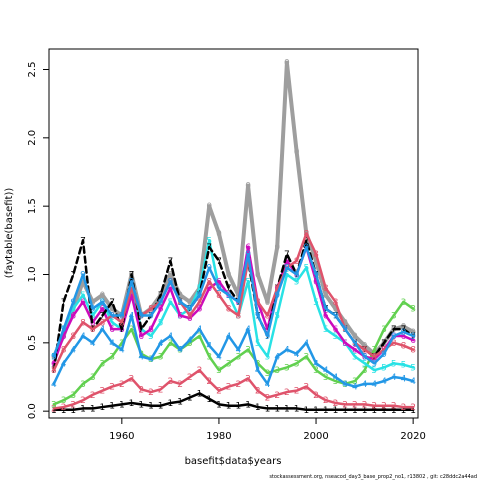 Image resolution: width=480 pixels, height=480 pixels. Describe the element at coordinates (32, 70) in the screenshot. I see `y-tick-label: 2.5` at that location.